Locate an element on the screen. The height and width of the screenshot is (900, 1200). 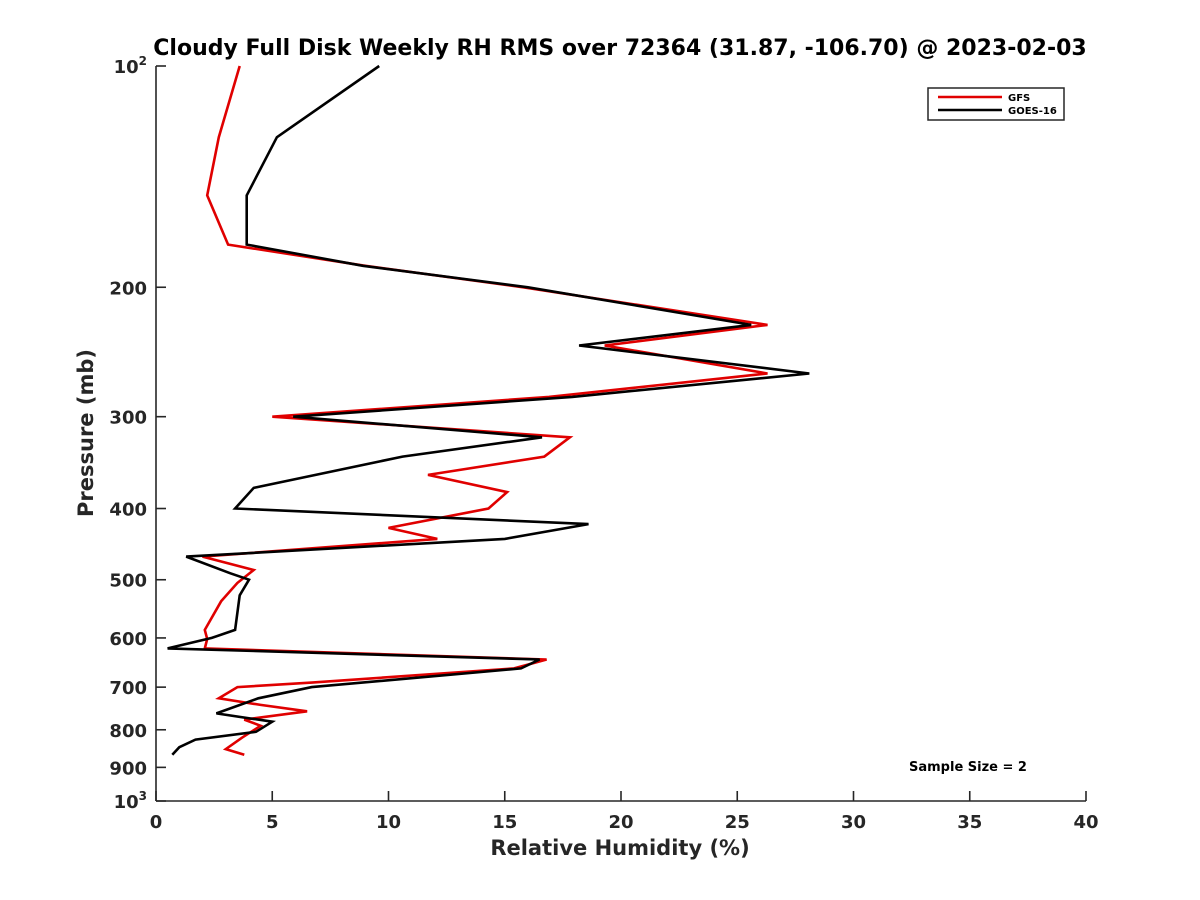
x-tick-label: 10 is located at coordinates (388, 822).